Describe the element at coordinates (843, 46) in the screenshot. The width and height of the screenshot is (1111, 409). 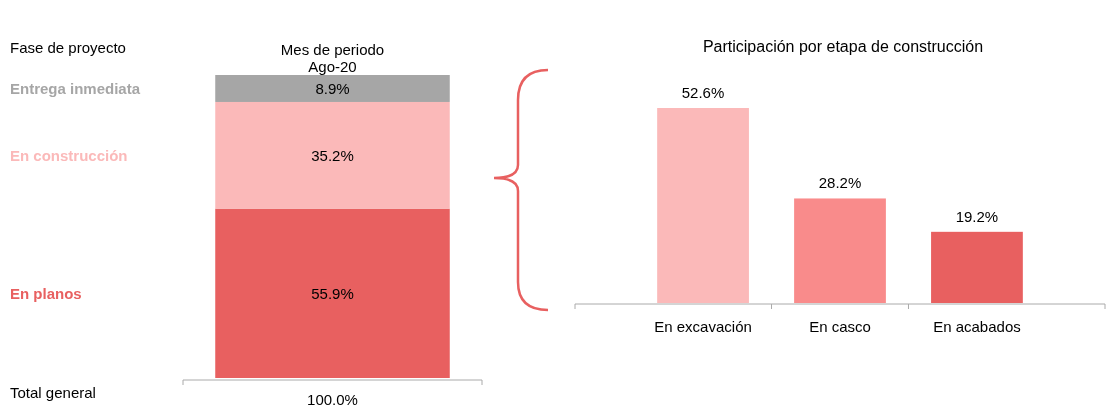
I see `chart-title: Participación por etapa de construcción` at that location.